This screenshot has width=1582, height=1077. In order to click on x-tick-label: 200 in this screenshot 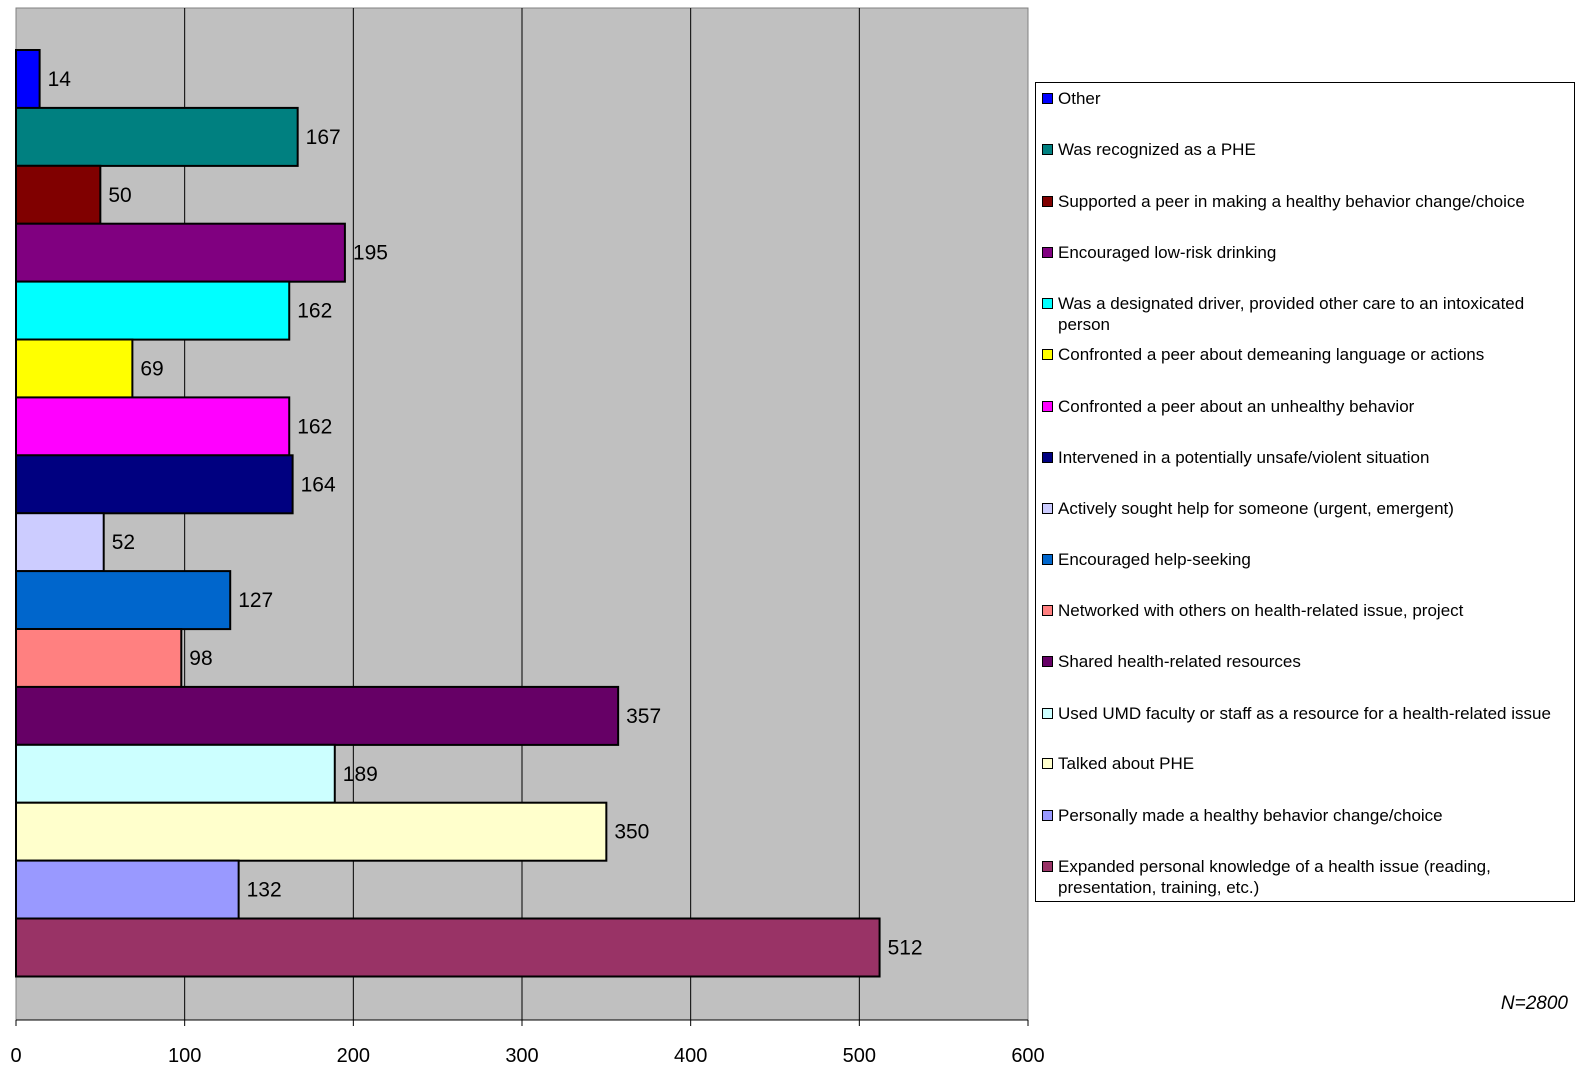, I will do `click(353, 1056)`.